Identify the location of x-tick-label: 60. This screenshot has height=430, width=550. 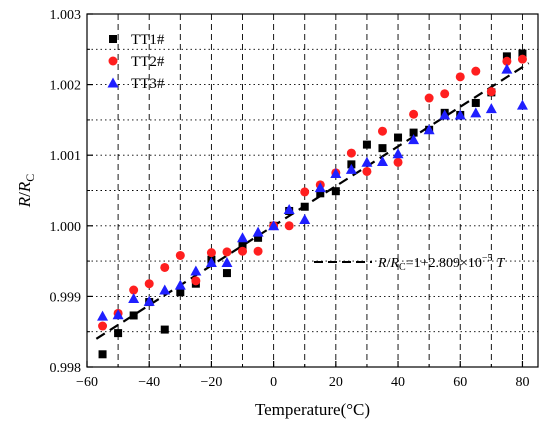
(460, 382).